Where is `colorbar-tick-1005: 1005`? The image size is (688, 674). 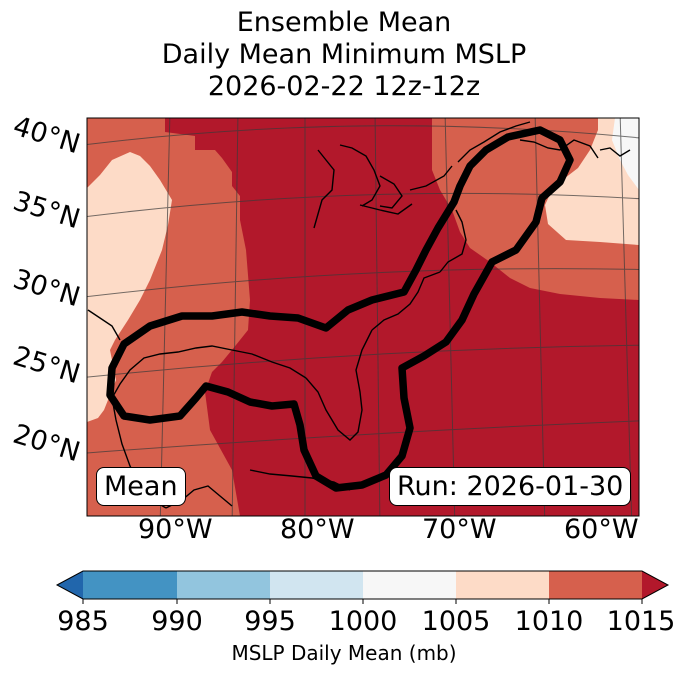
colorbar-tick-1005: 1005 is located at coordinates (456, 621).